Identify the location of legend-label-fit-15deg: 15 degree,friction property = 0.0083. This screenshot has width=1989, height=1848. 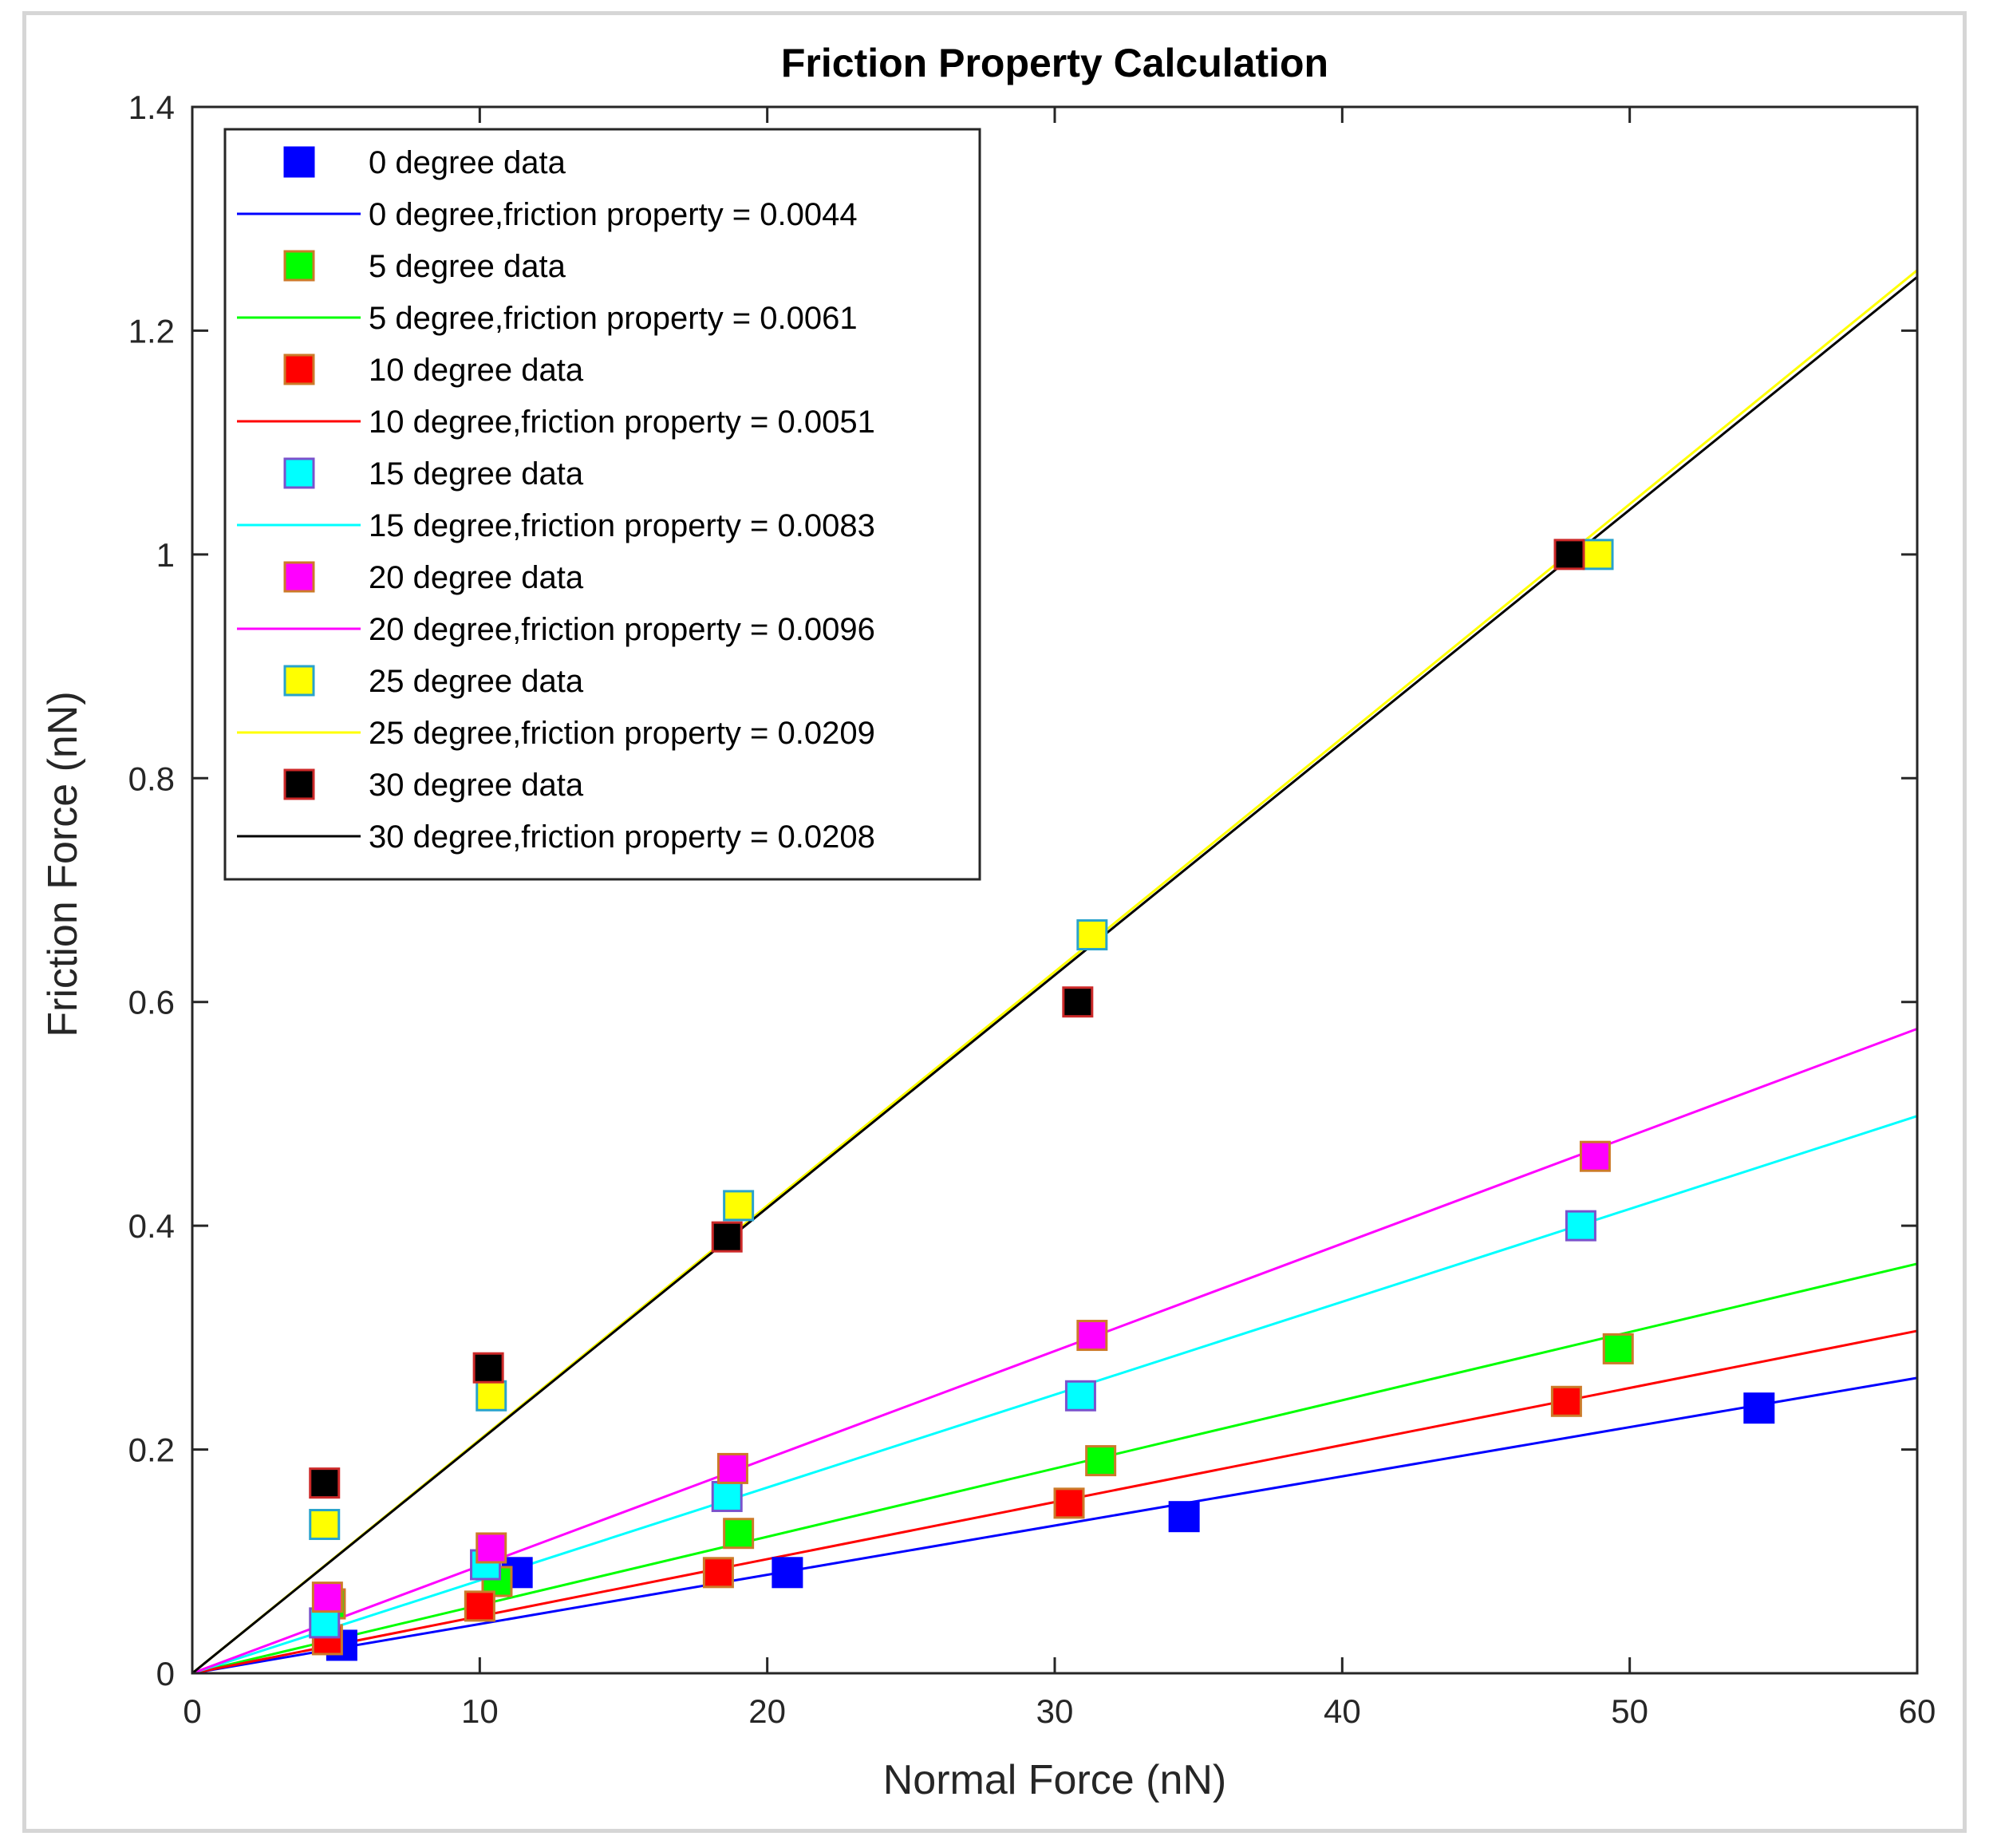
(622, 525).